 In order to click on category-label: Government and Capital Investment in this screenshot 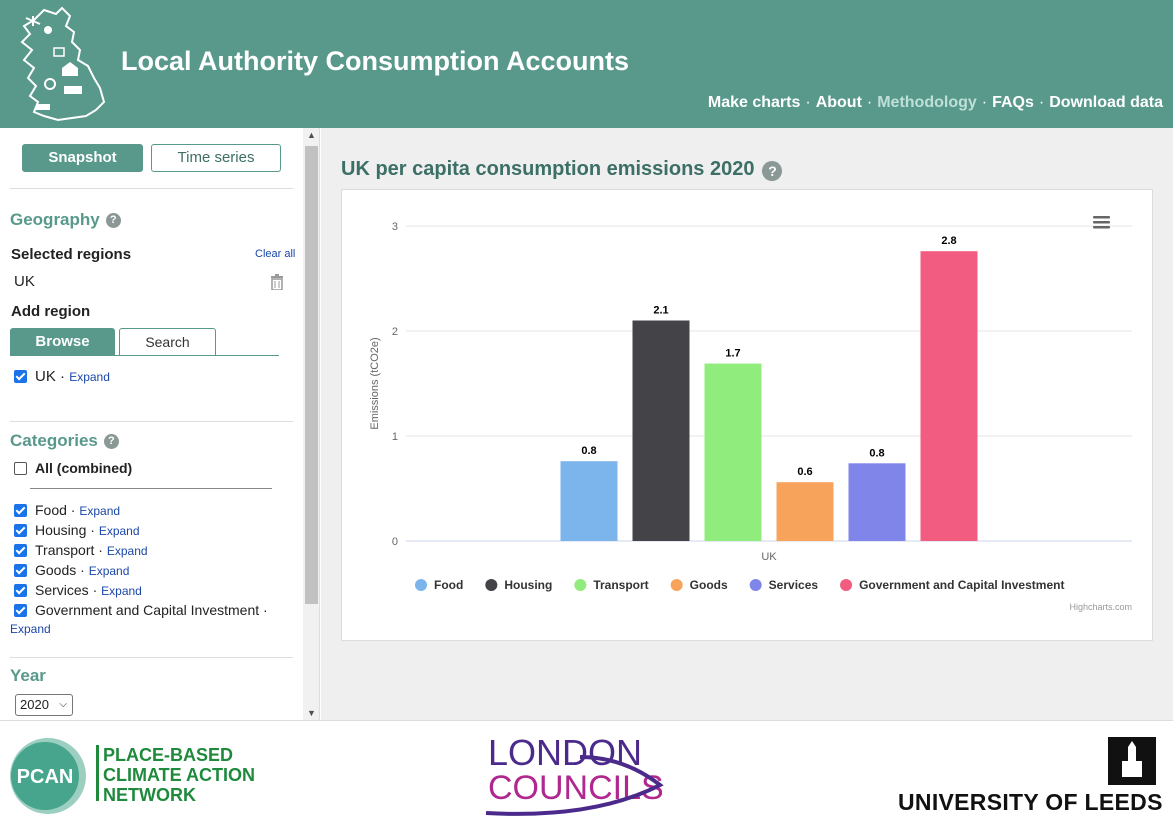, I will do `click(147, 610)`.